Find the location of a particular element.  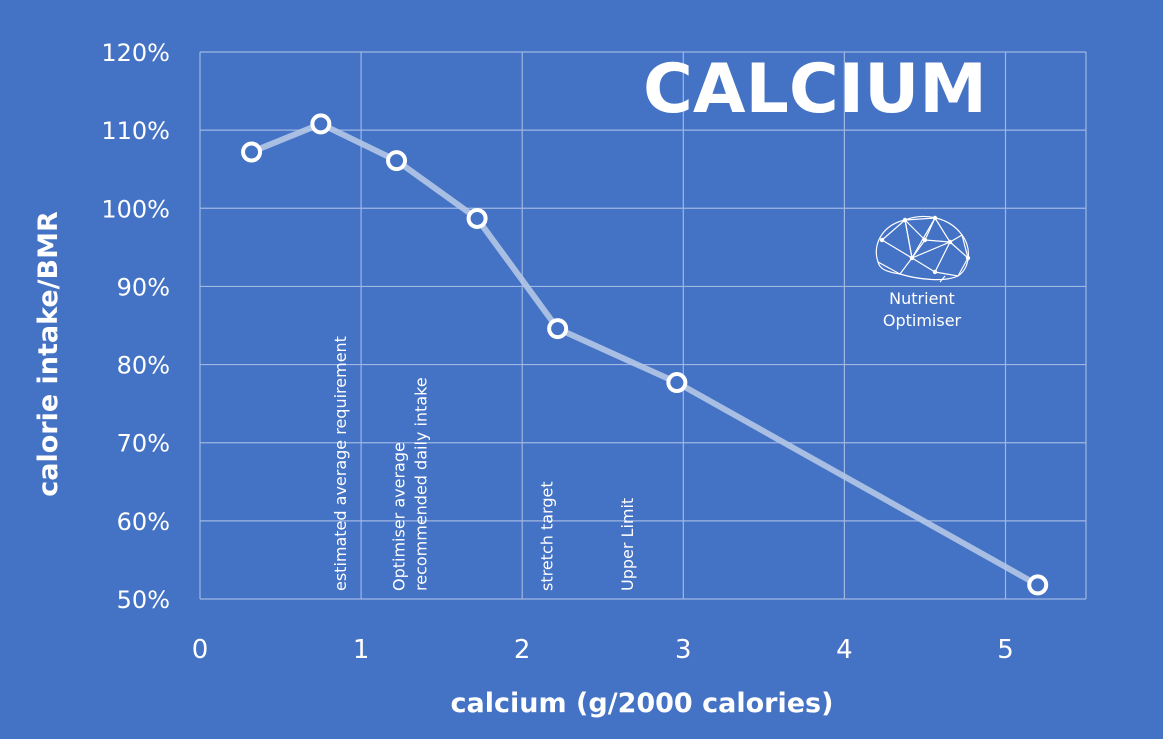

y-axis-title: calorie intake/BMR is located at coordinates (48, 354).